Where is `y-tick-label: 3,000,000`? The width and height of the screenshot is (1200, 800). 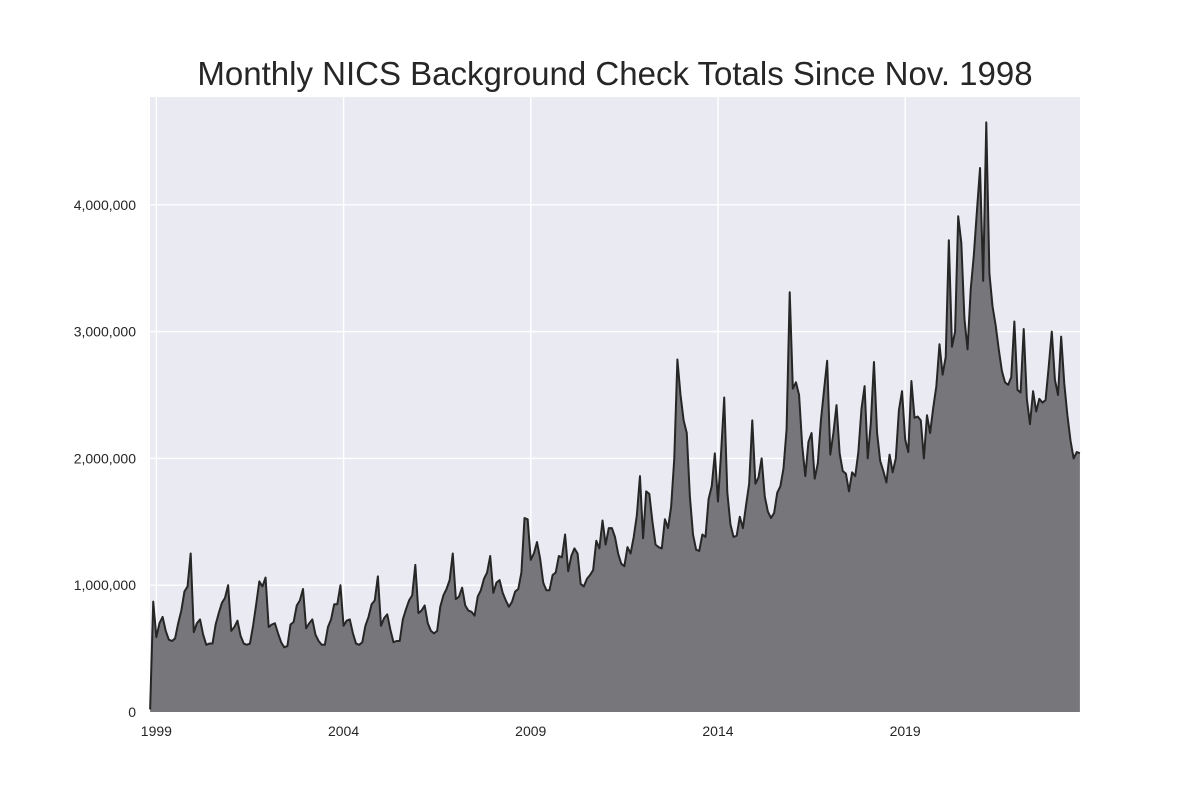
y-tick-label: 3,000,000 is located at coordinates (105, 332).